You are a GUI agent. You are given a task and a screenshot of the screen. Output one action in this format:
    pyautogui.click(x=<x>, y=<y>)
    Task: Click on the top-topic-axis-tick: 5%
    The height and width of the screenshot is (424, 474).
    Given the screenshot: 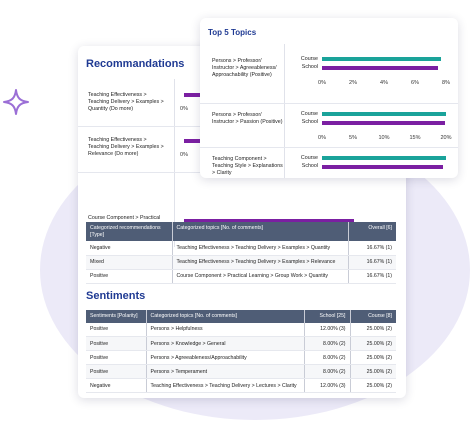 What is the action you would take?
    pyautogui.click(x=353, y=138)
    